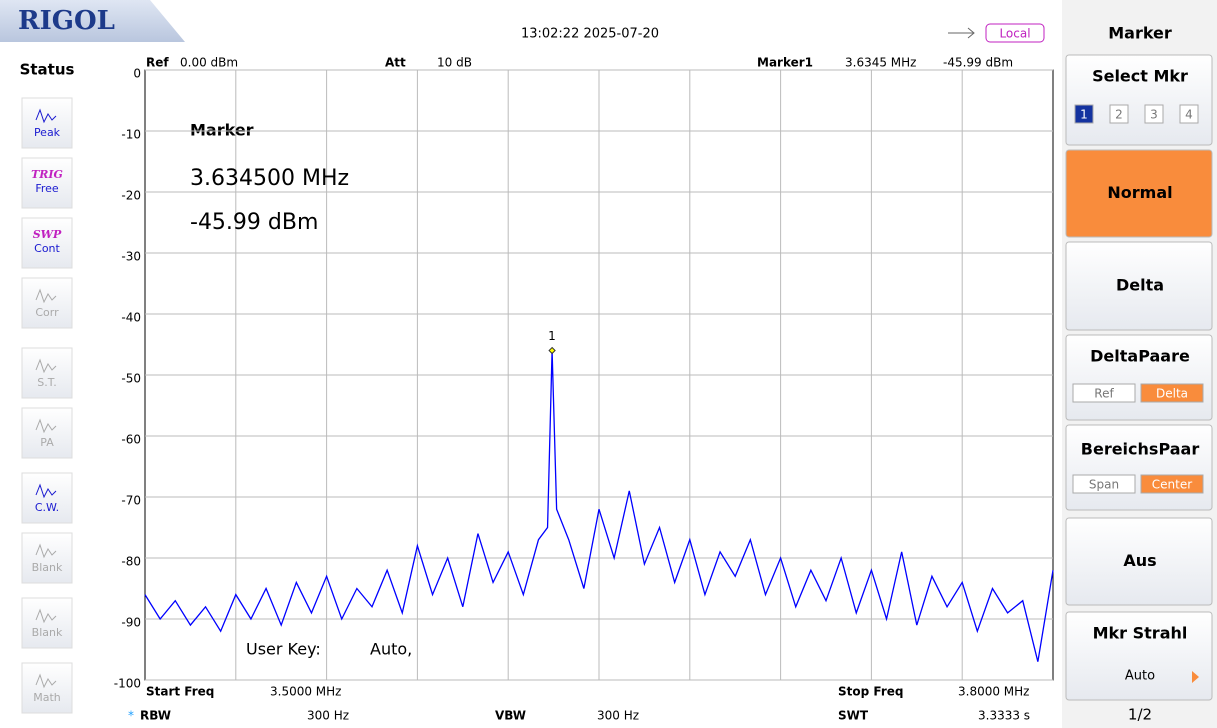  I want to click on start-label: Start Freq, so click(180, 692).